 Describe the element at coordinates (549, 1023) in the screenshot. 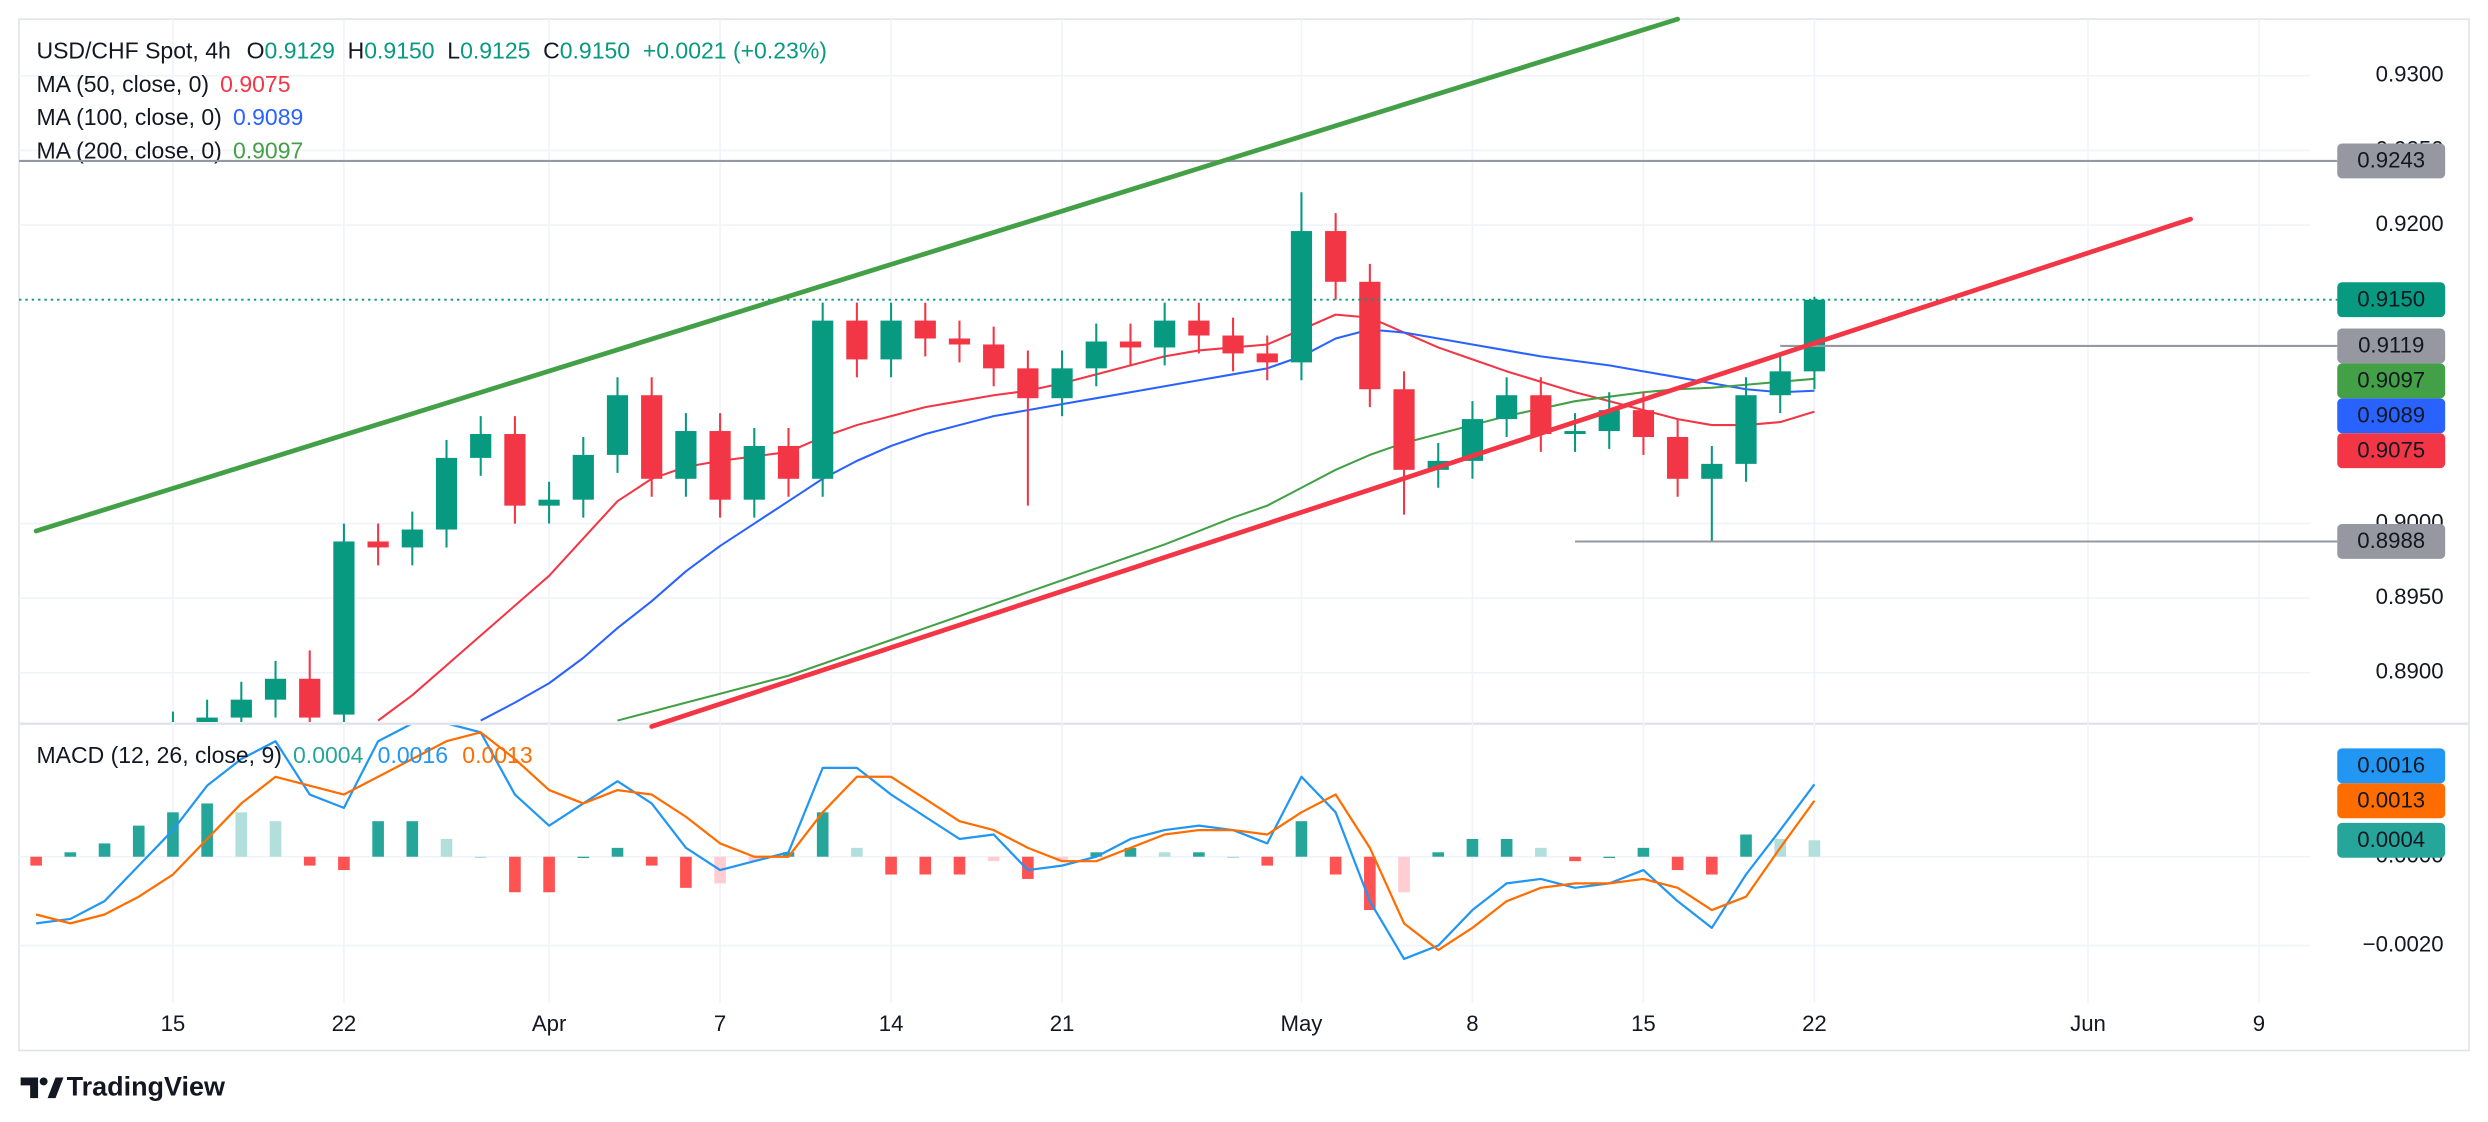

I see `x-tick-label: Apr` at that location.